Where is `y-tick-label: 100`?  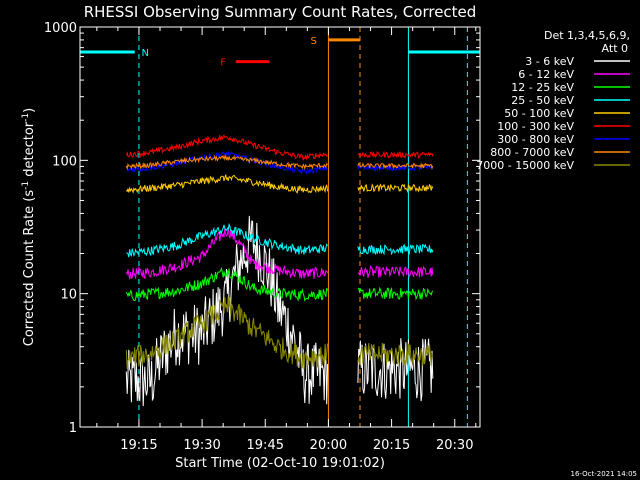 y-tick-label: 100 is located at coordinates (64, 161).